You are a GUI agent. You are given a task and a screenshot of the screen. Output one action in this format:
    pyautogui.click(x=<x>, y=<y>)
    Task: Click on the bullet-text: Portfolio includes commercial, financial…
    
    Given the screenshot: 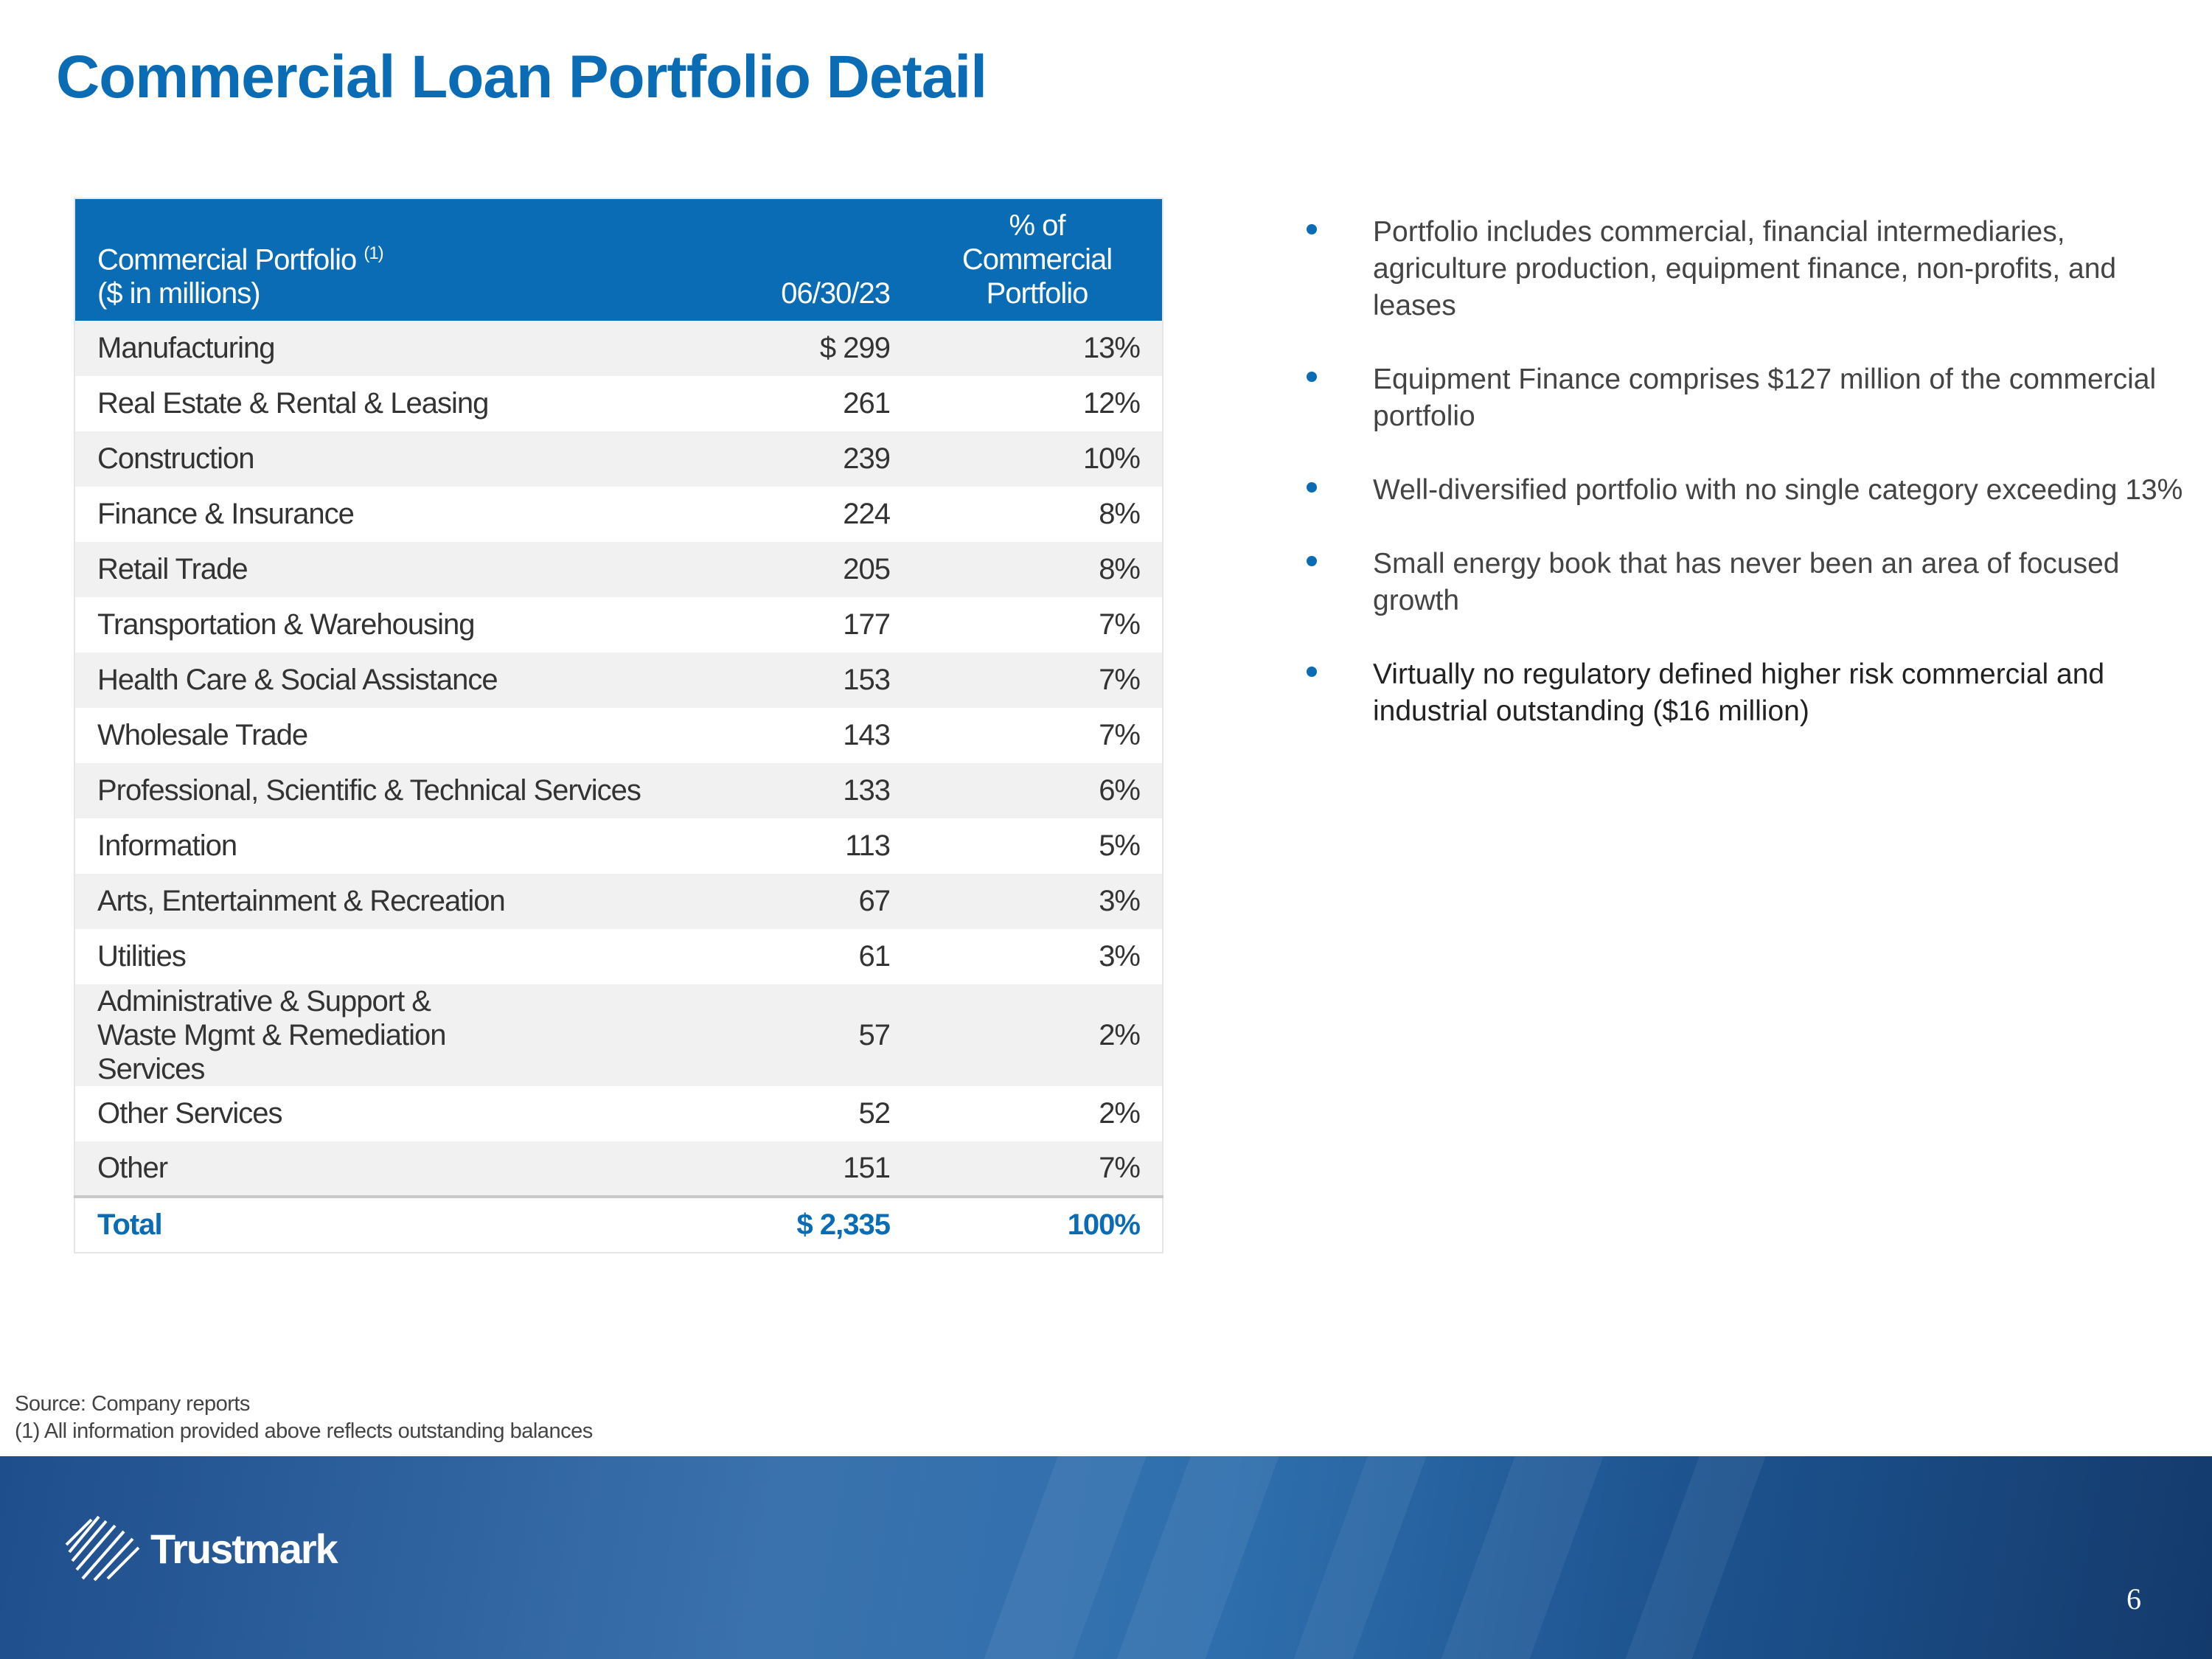 What is the action you would take?
    pyautogui.click(x=1745, y=268)
    